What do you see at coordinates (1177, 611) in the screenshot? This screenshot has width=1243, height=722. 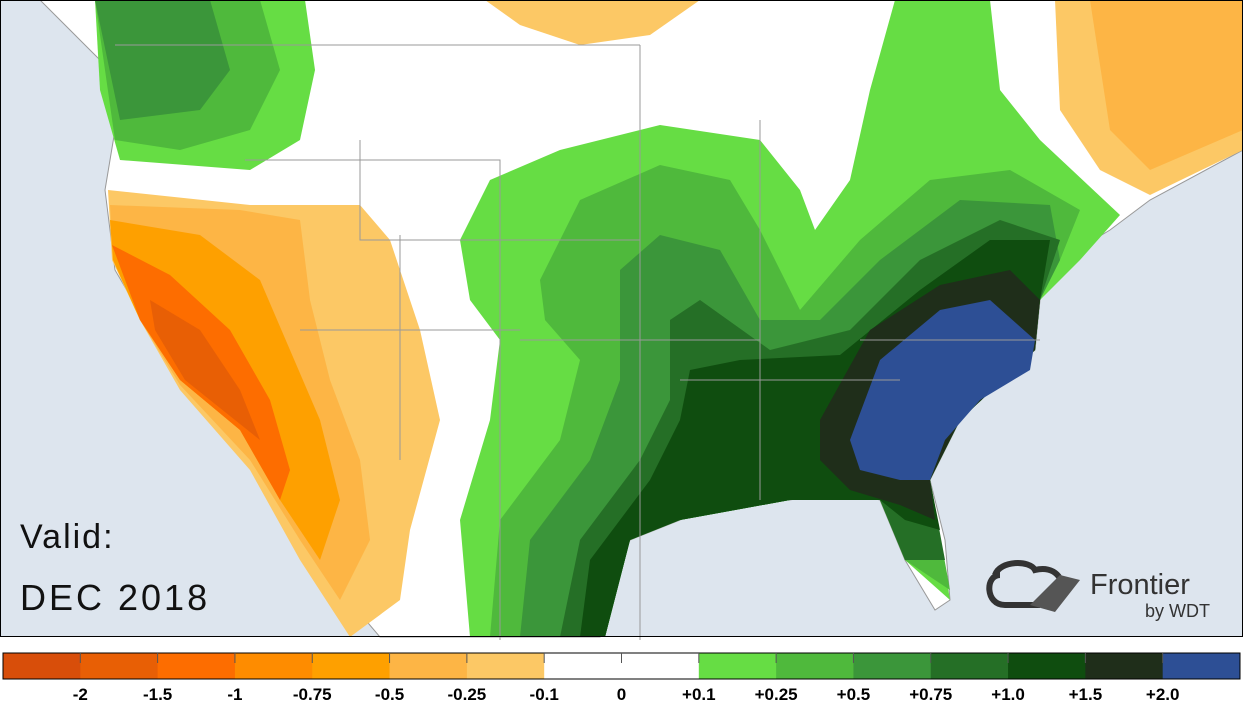 I see `logo-by: by WDT` at bounding box center [1177, 611].